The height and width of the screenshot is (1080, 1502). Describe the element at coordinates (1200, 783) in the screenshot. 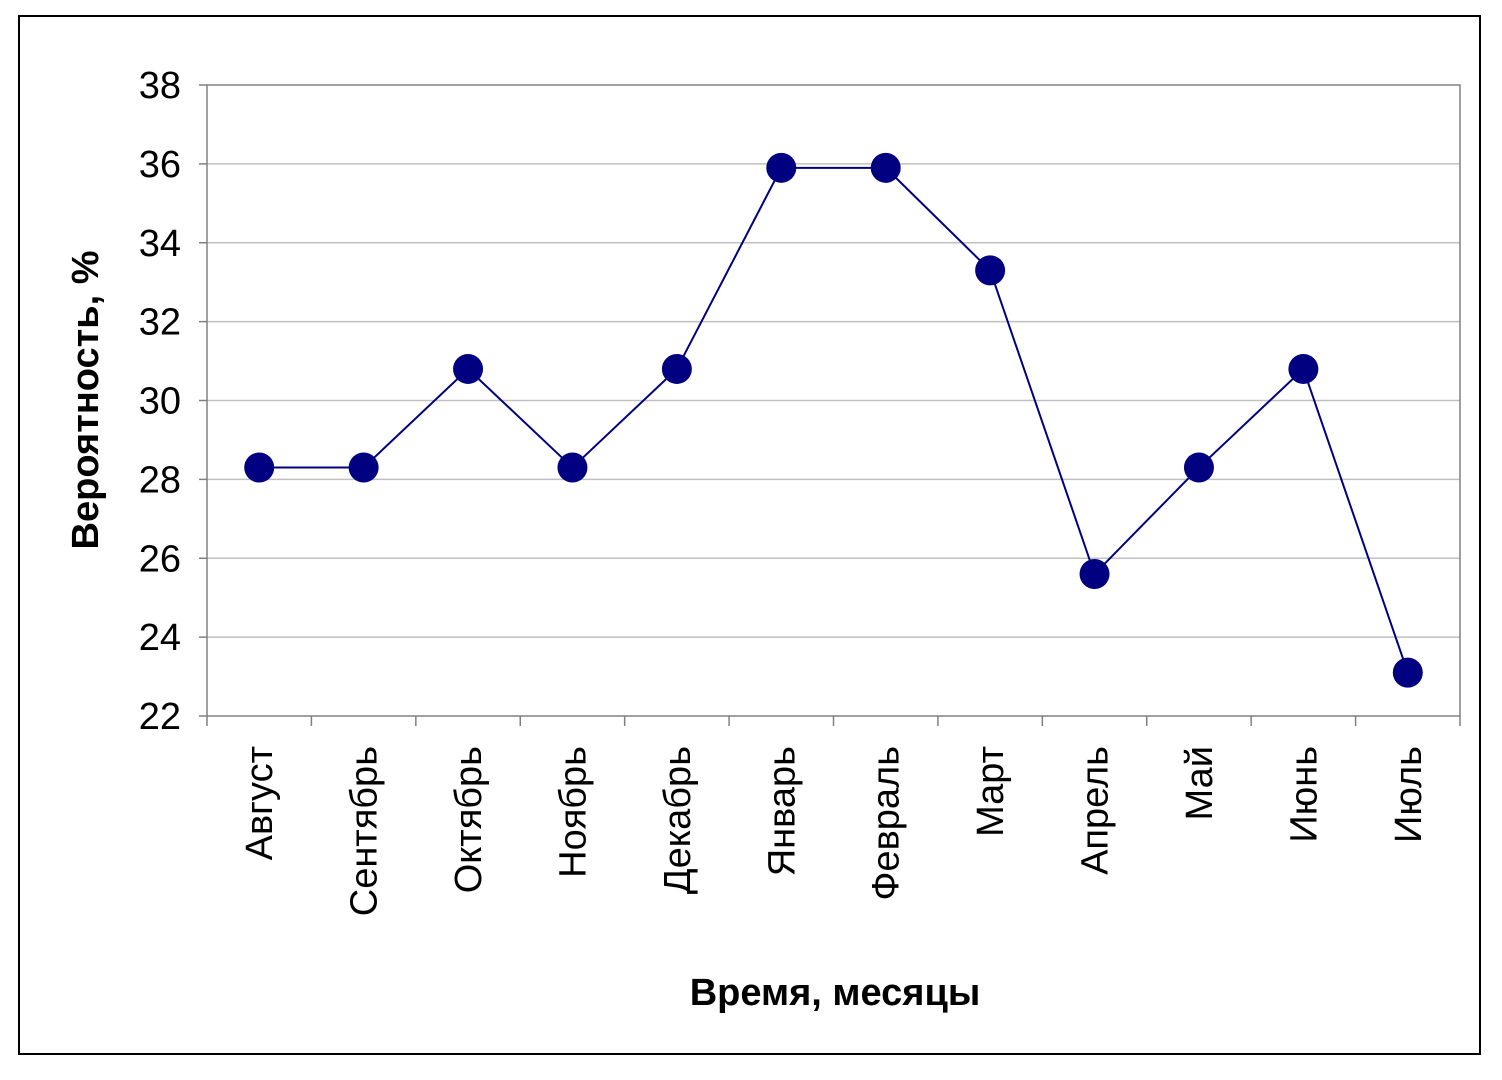

I see `x-tick-label: Май` at that location.